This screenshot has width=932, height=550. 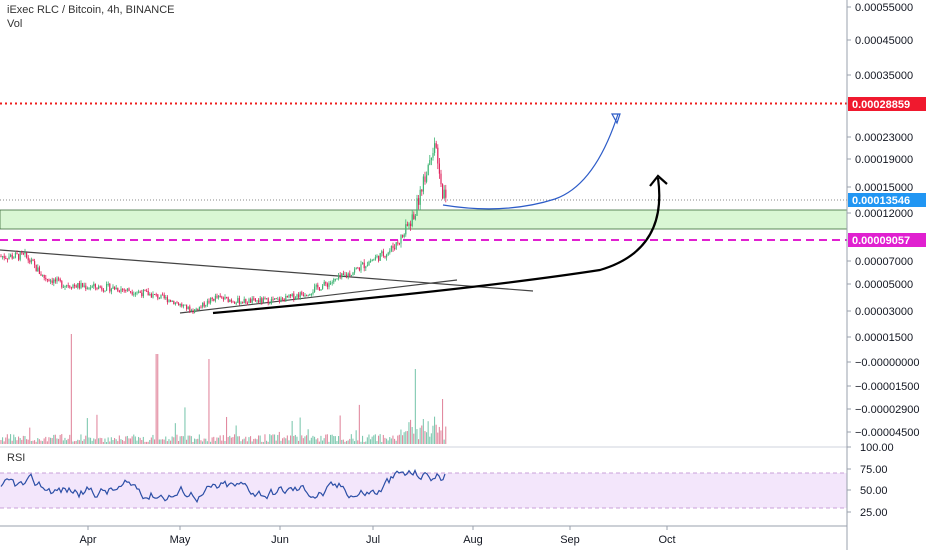 I want to click on rsi-line, so click(x=223, y=486).